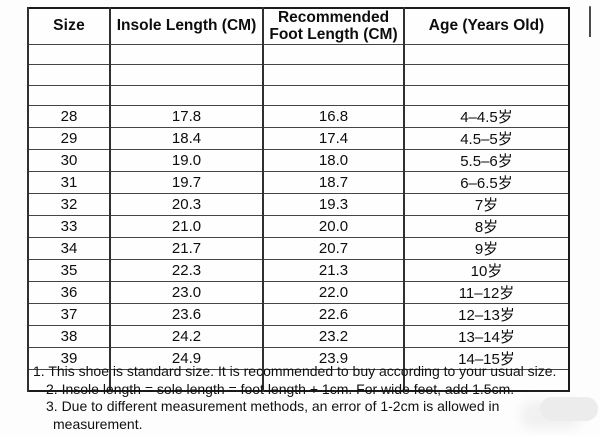  Describe the element at coordinates (68, 204) in the screenshot. I see `size-cell: 32` at that location.